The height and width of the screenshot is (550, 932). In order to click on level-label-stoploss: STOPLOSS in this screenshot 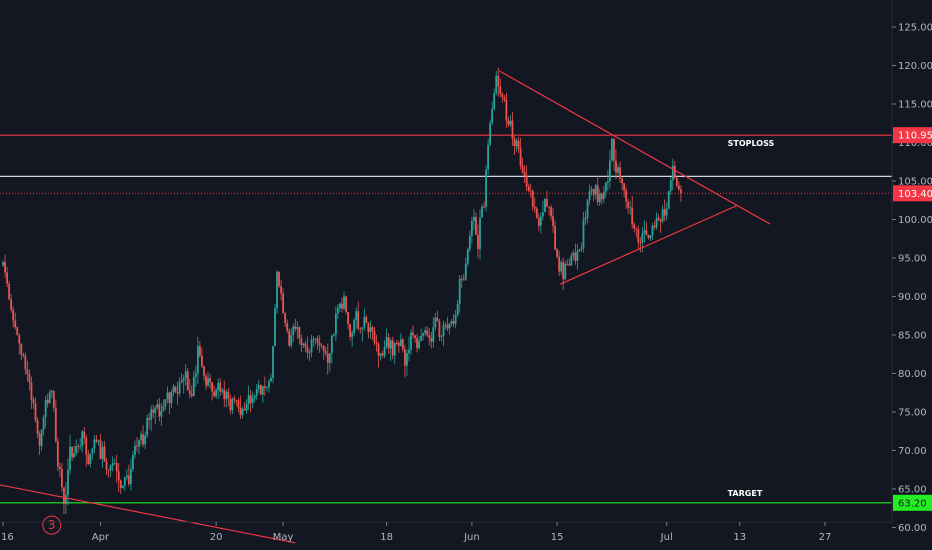, I will do `click(751, 143)`.